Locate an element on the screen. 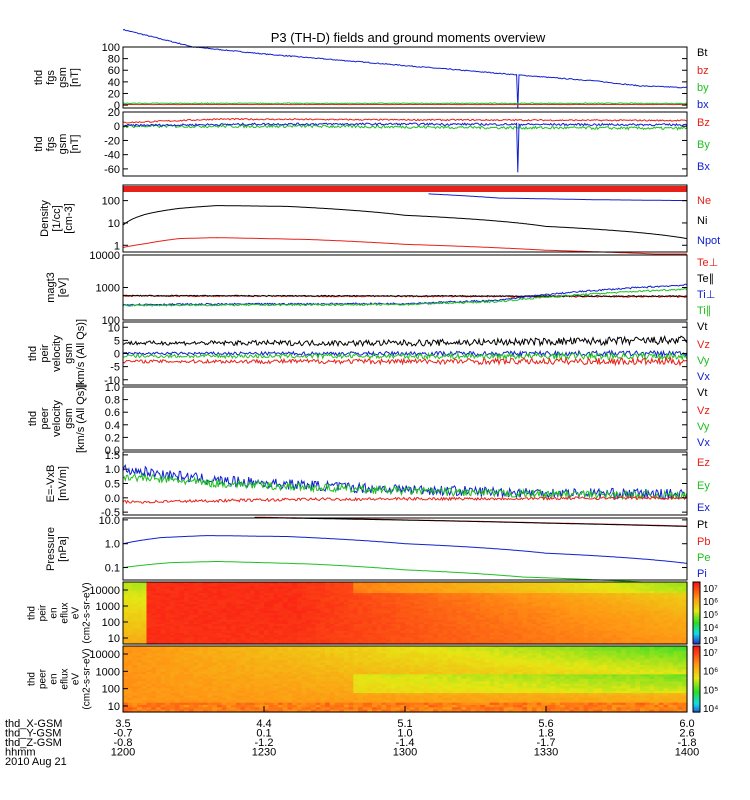 The height and width of the screenshot is (800, 750). y-axis-label: peir is located at coordinates (45, 353).